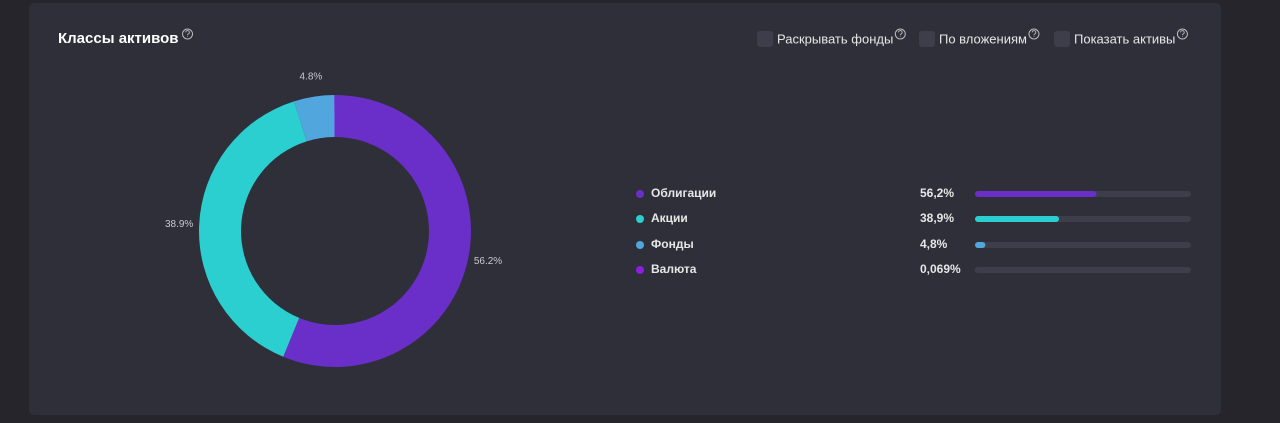 The image size is (1280, 423). I want to click on legend-label: Акции, so click(669, 218).